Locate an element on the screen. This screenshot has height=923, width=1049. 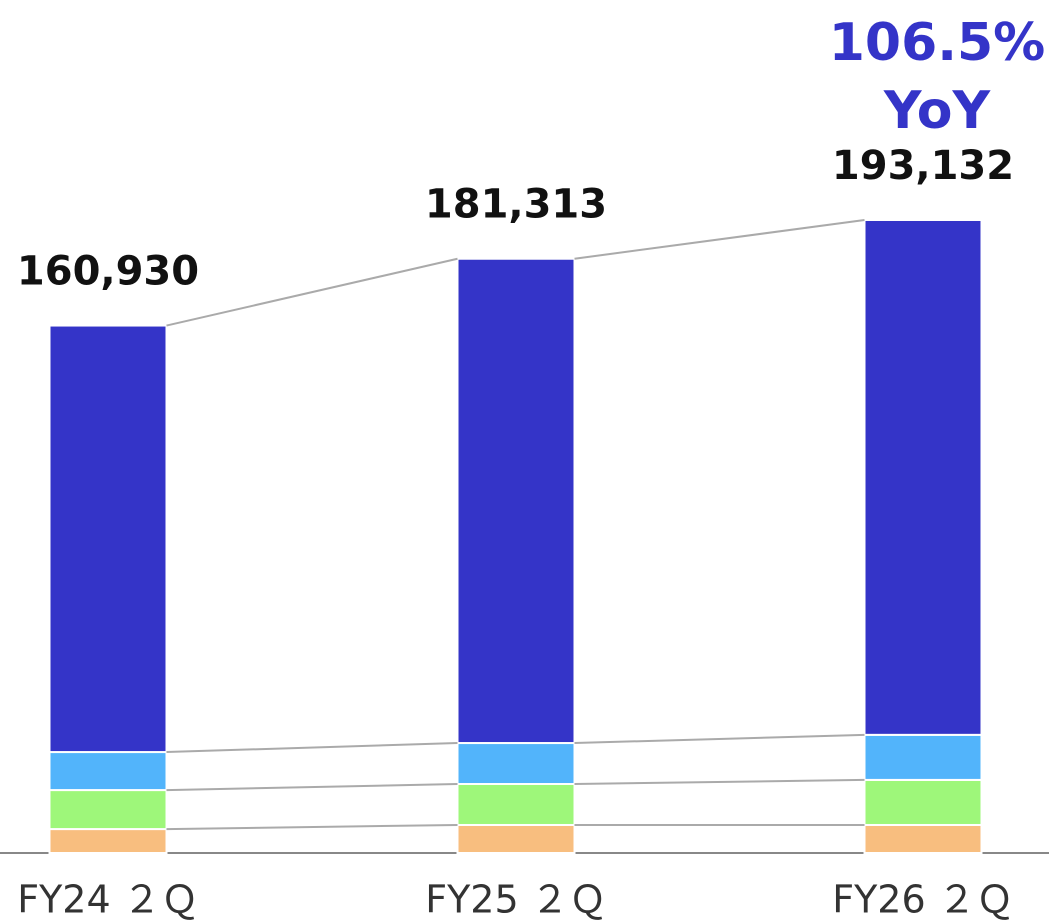
category-label: FY26 ２Ｑ is located at coordinates (923, 900).